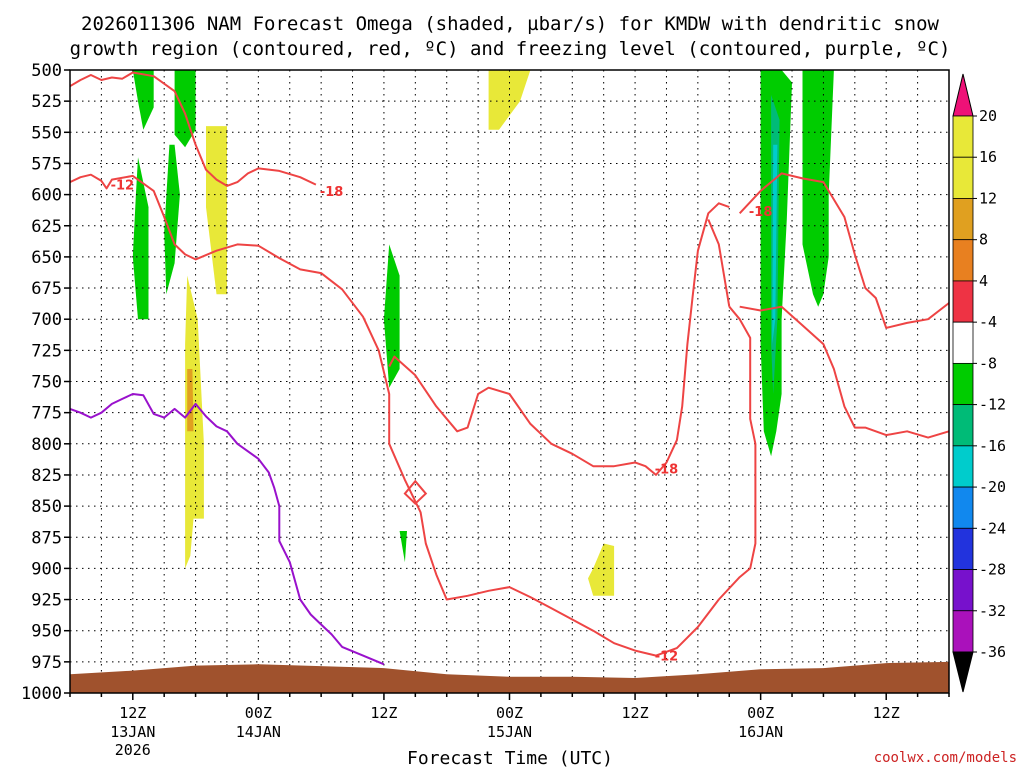  Describe the element at coordinates (992, 487) in the screenshot. I see `colorbar-label-9: -20` at that location.